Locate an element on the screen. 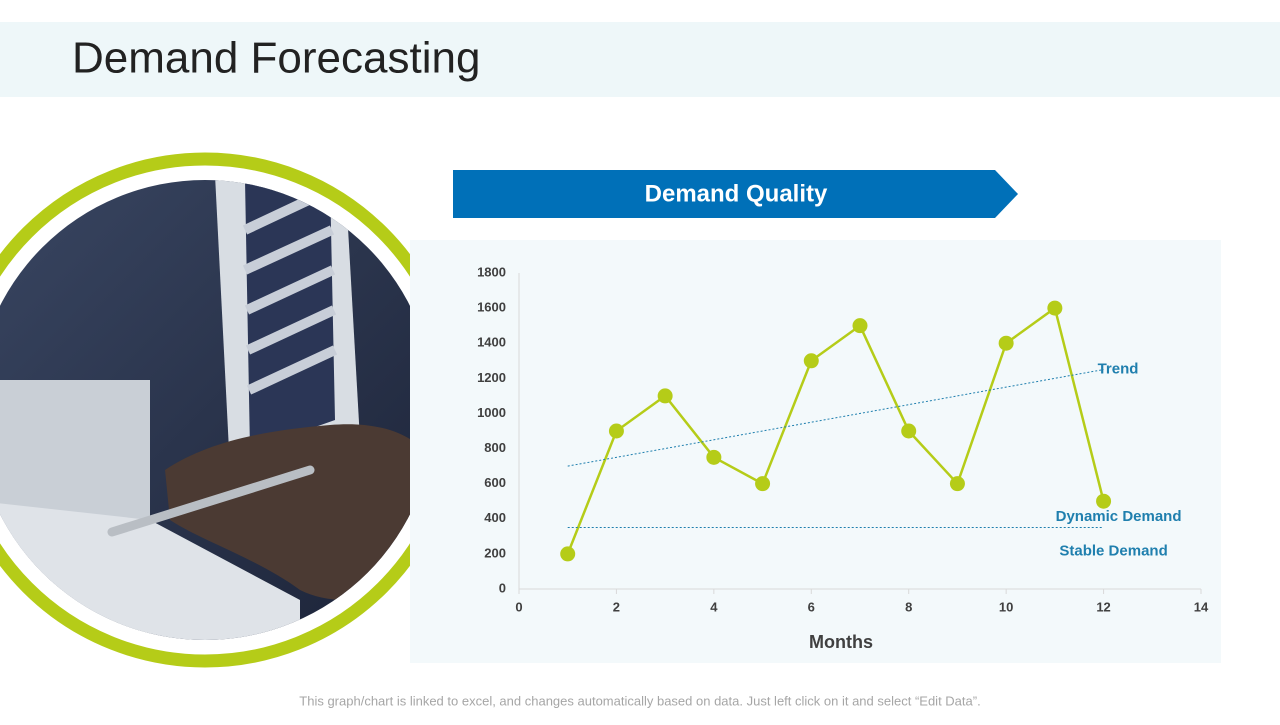 This screenshot has height=725, width=1280. series-label: Trend is located at coordinates (1118, 369).